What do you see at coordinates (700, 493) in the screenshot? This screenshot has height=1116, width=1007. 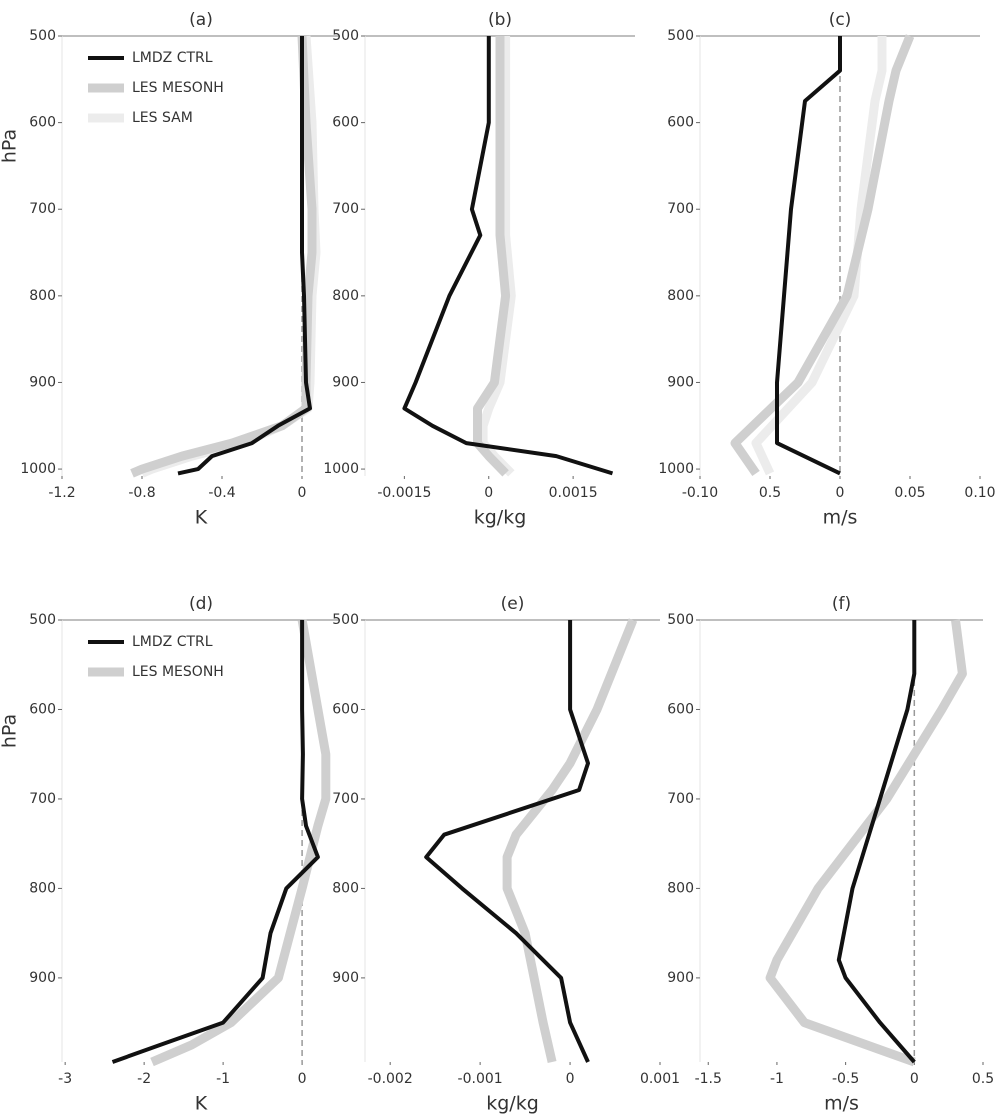 I see `x-tick-label: -0.10` at bounding box center [700, 493].